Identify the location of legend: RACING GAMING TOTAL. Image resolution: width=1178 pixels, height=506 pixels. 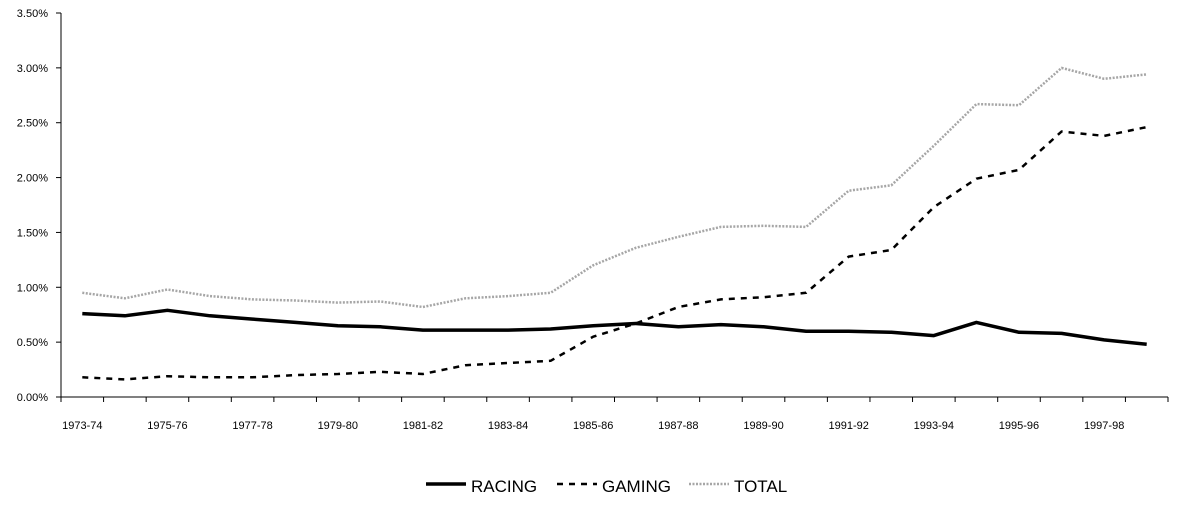
(606, 486).